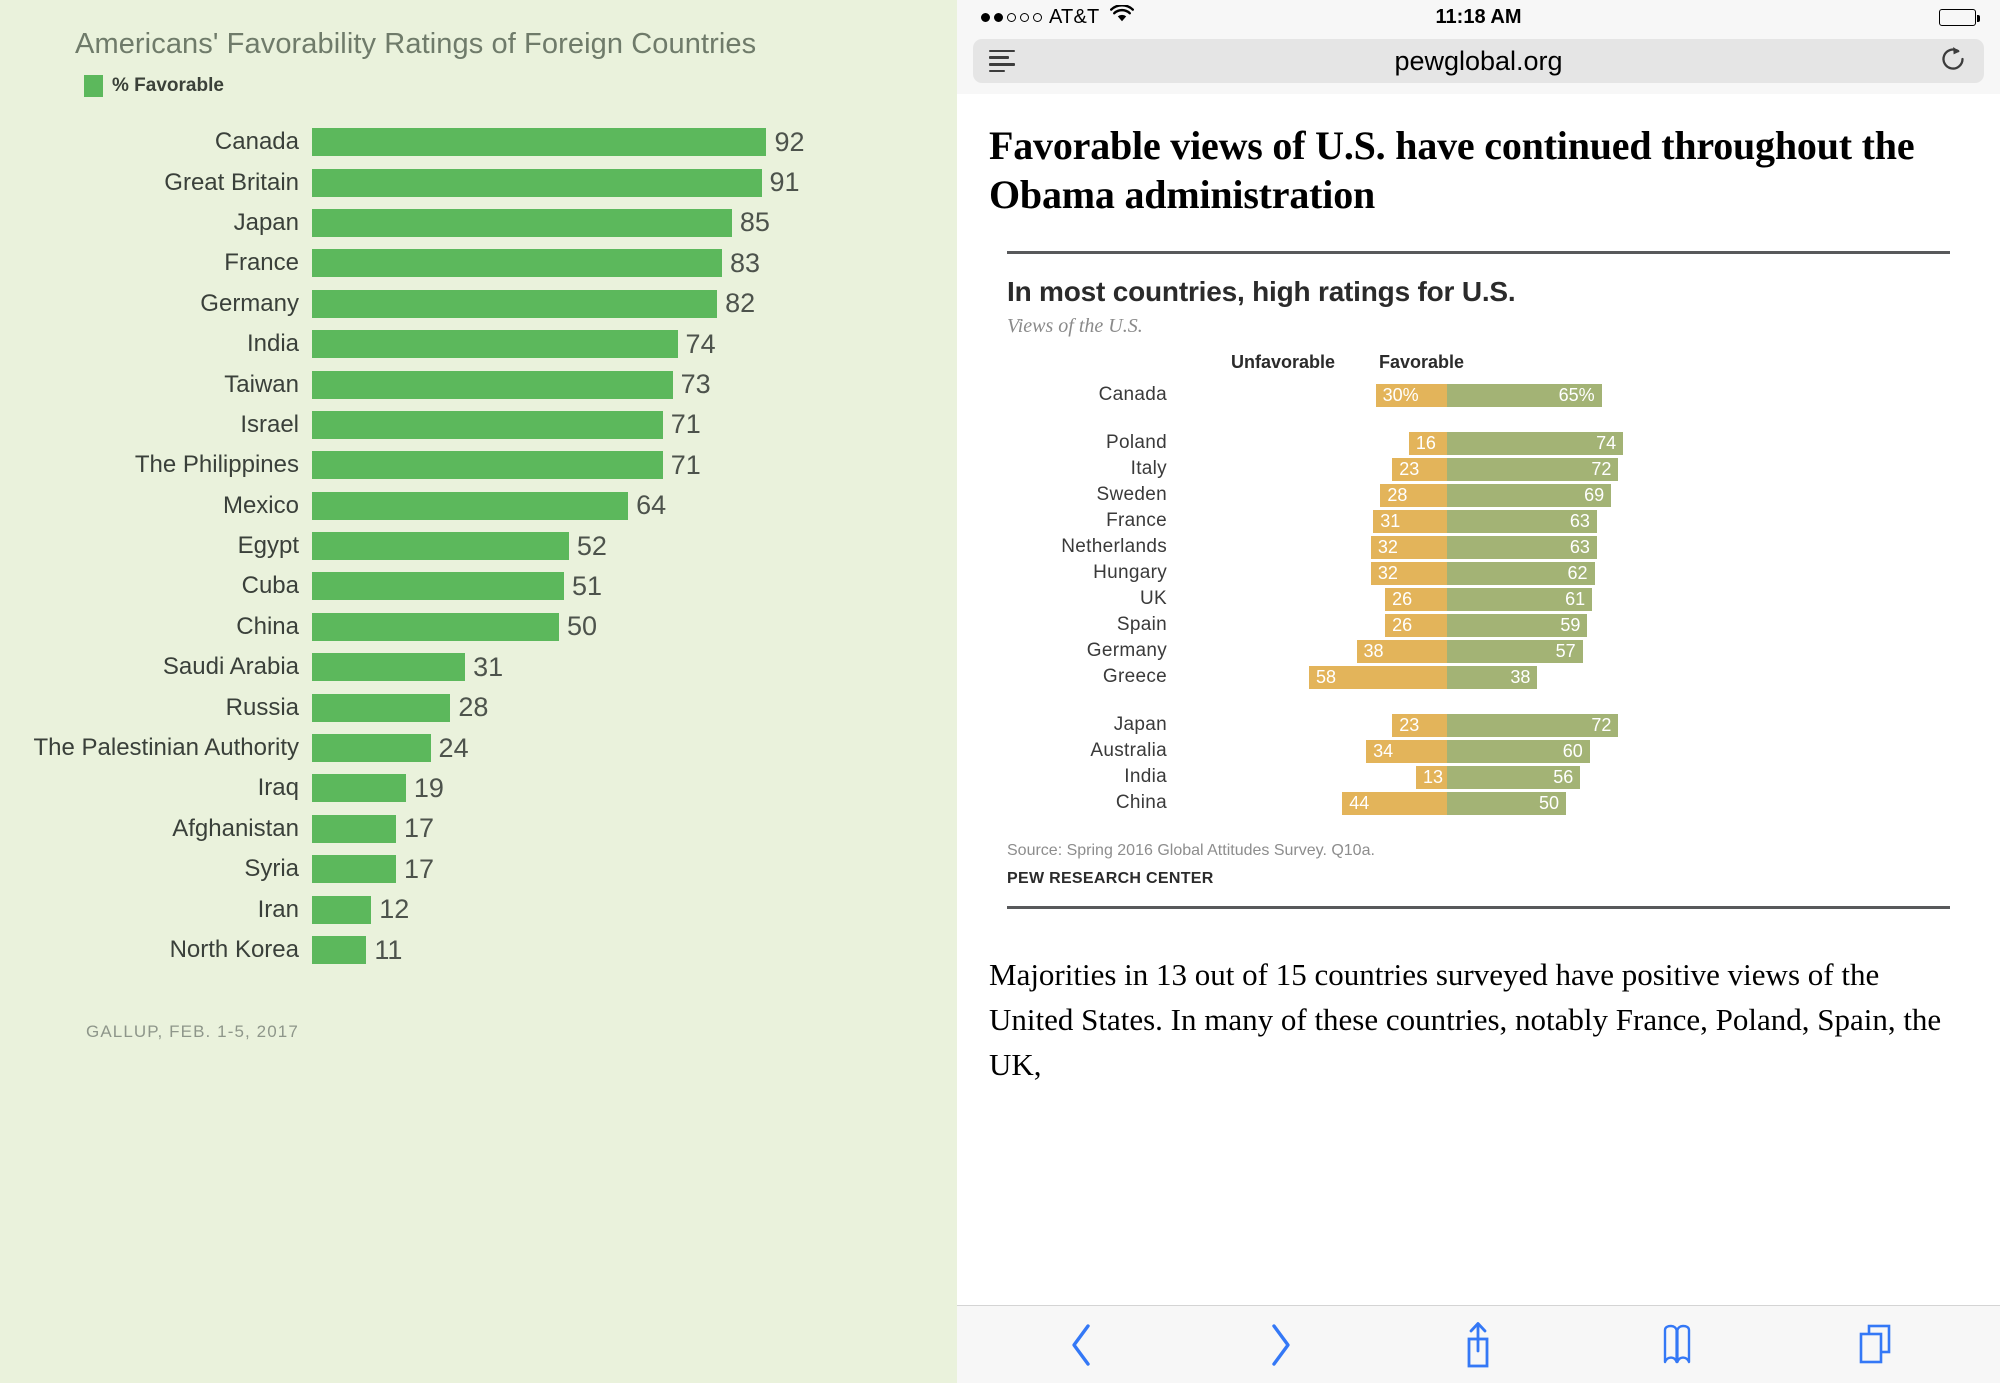  Describe the element at coordinates (1126, 651) in the screenshot. I see `pew-country-label: Germany` at that location.